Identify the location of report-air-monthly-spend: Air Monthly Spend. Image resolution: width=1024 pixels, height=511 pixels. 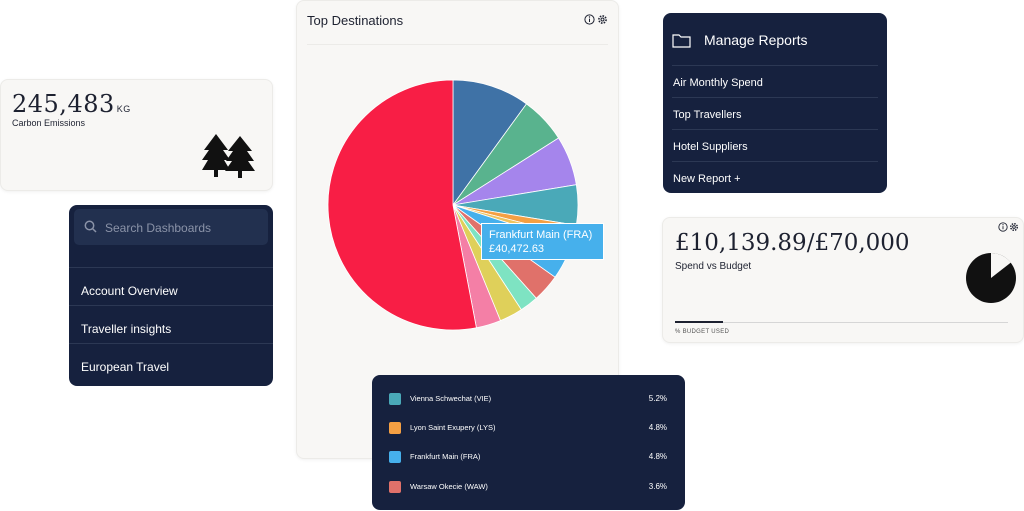
(775, 81).